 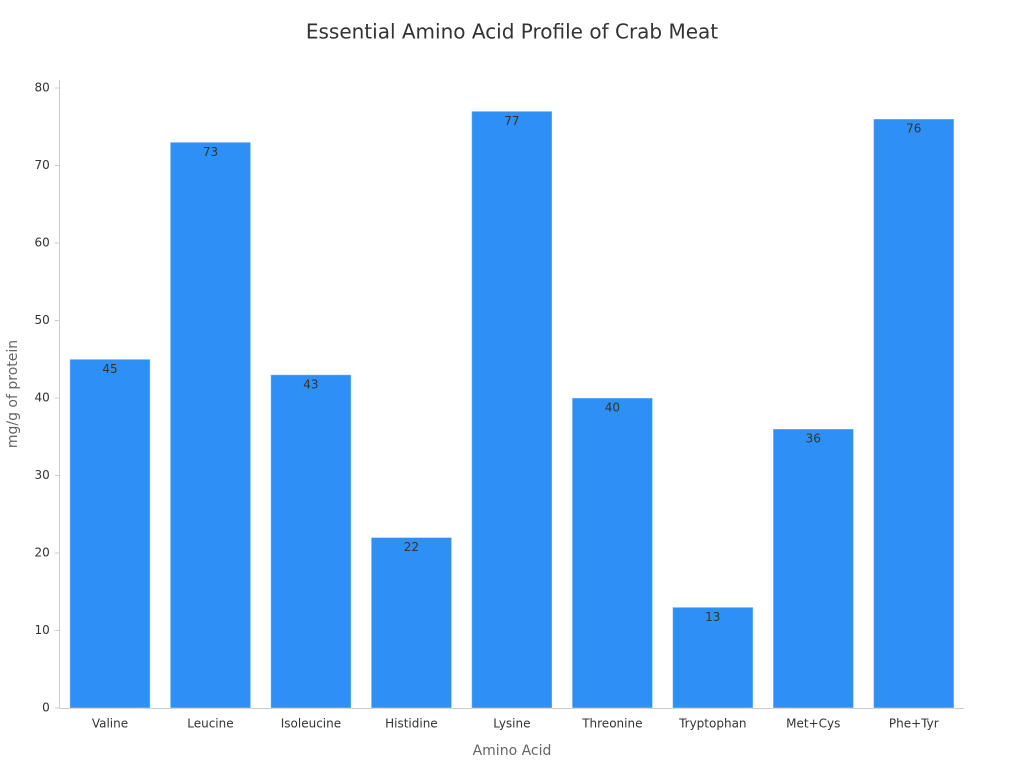 I want to click on y-tick-label: 50, so click(x=41, y=320).